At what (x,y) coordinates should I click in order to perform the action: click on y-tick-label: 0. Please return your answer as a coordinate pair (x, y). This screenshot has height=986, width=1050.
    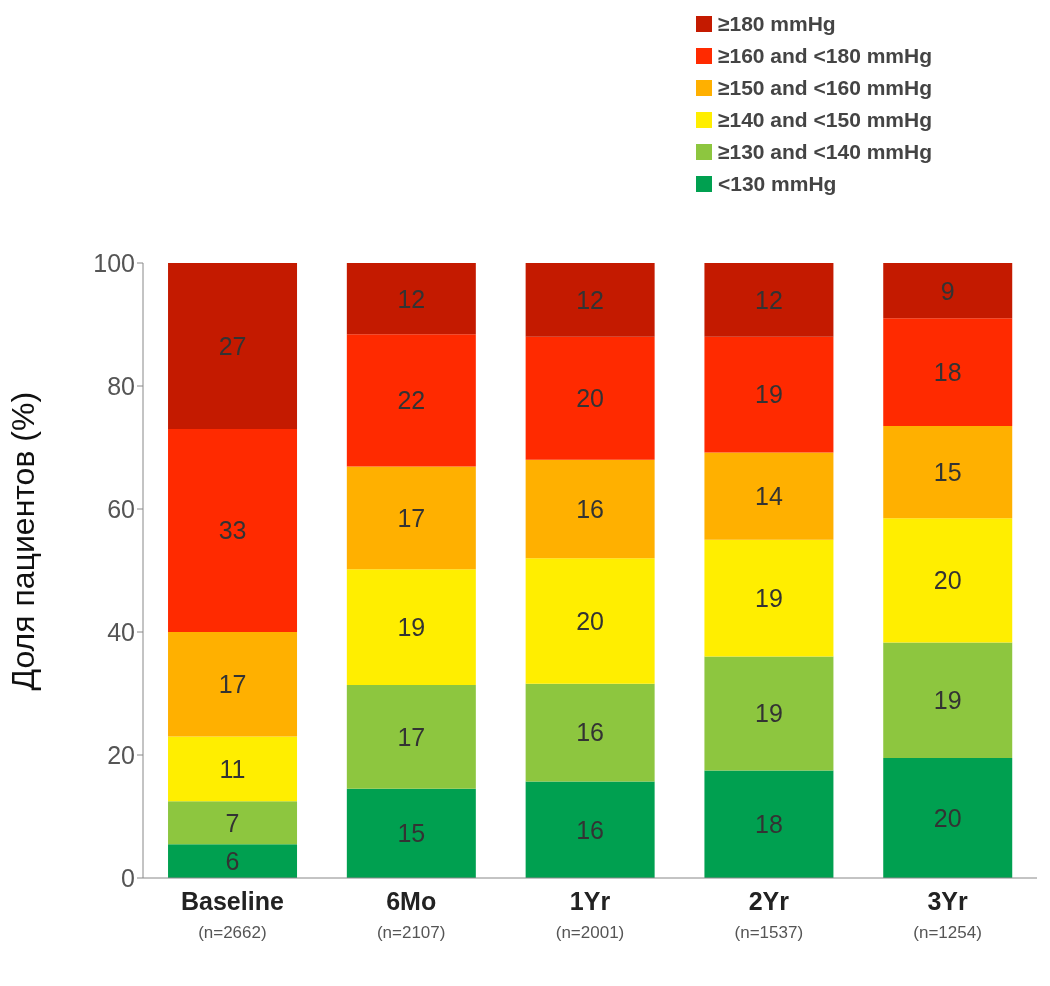
    Looking at the image, I should click on (128, 877).